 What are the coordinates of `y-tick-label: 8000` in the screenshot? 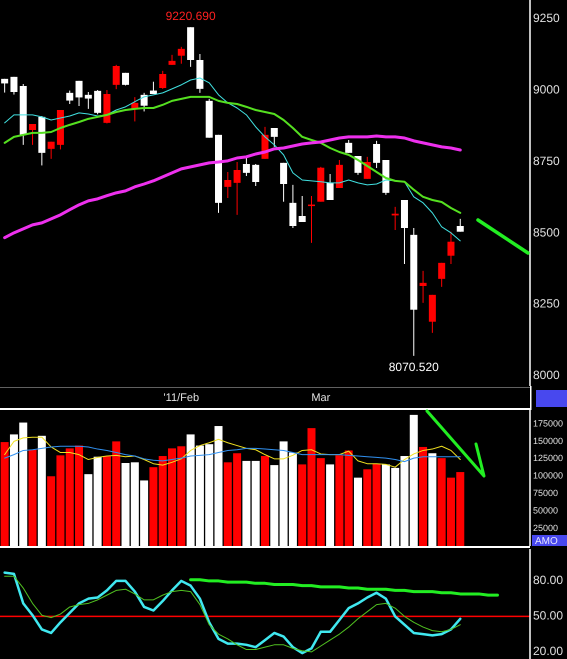 It's located at (546, 375).